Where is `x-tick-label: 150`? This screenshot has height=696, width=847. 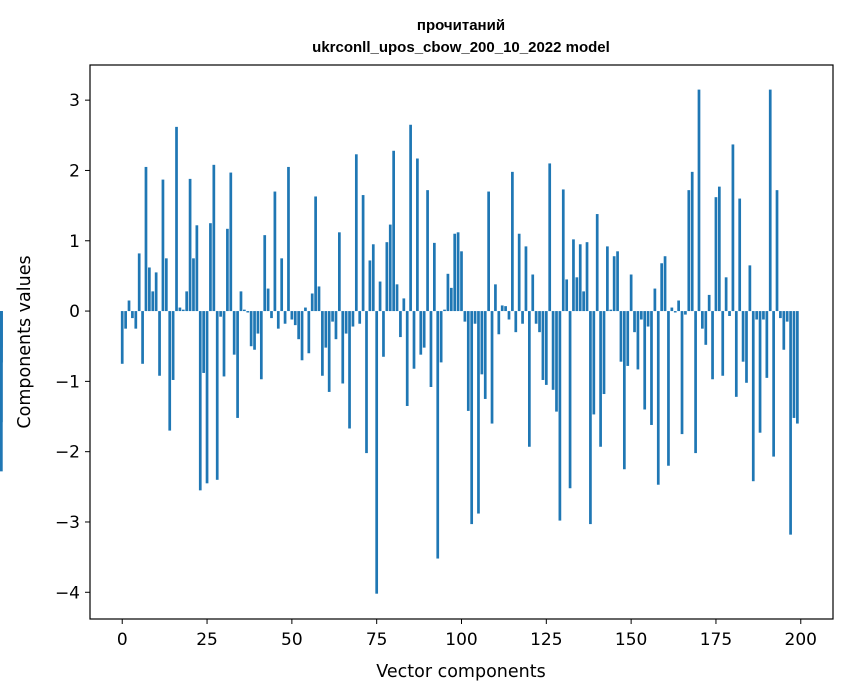 x-tick-label: 150 is located at coordinates (631, 640).